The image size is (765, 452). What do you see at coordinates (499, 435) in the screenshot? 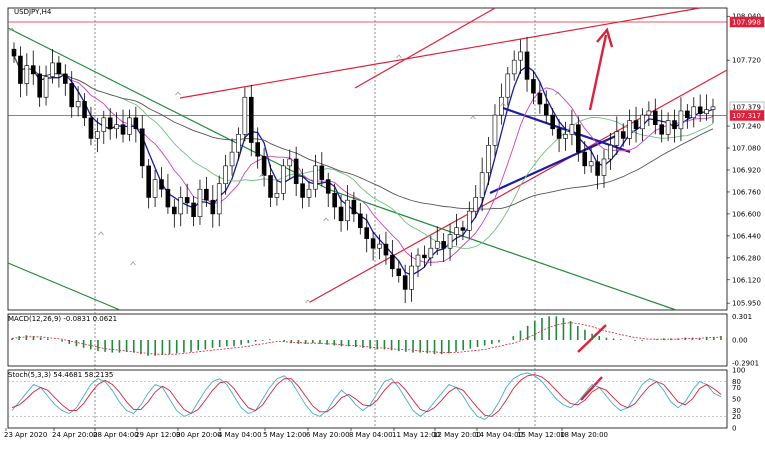
I see `x-tick-label: 14 May 04:00` at bounding box center [499, 435].